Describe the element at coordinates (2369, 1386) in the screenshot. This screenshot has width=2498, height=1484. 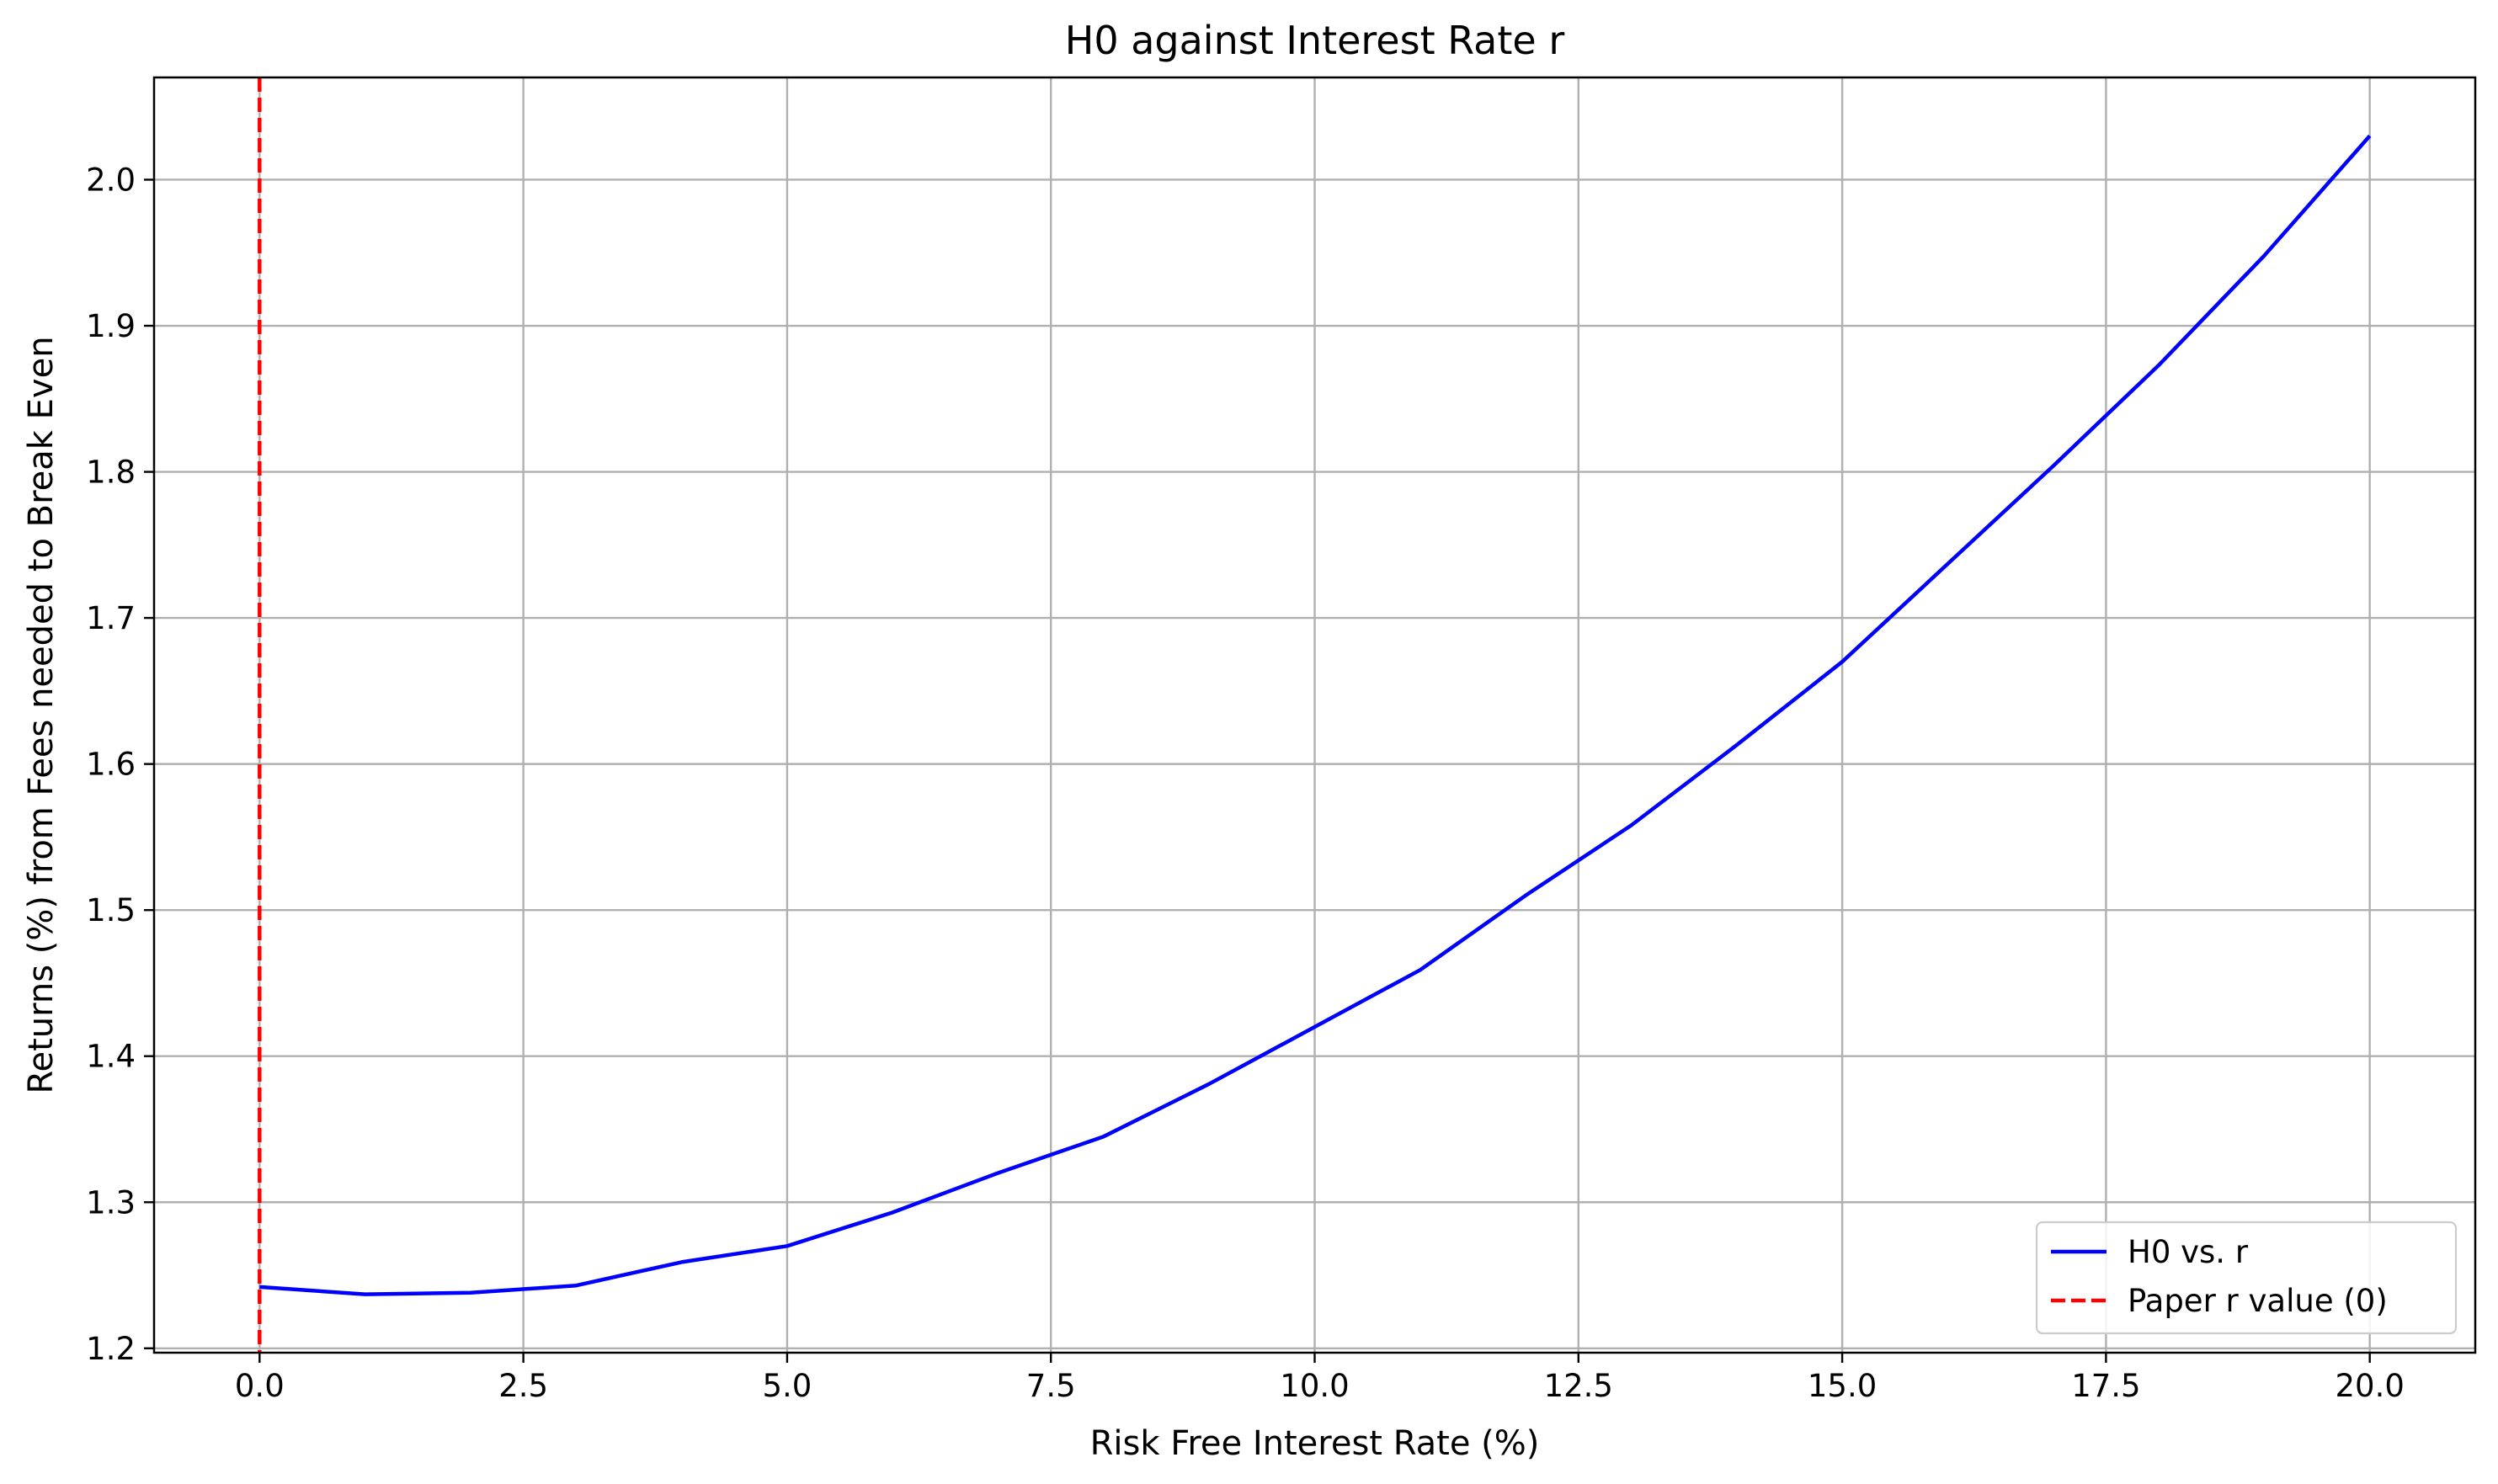
I see `x-tick-label: 20.0` at that location.